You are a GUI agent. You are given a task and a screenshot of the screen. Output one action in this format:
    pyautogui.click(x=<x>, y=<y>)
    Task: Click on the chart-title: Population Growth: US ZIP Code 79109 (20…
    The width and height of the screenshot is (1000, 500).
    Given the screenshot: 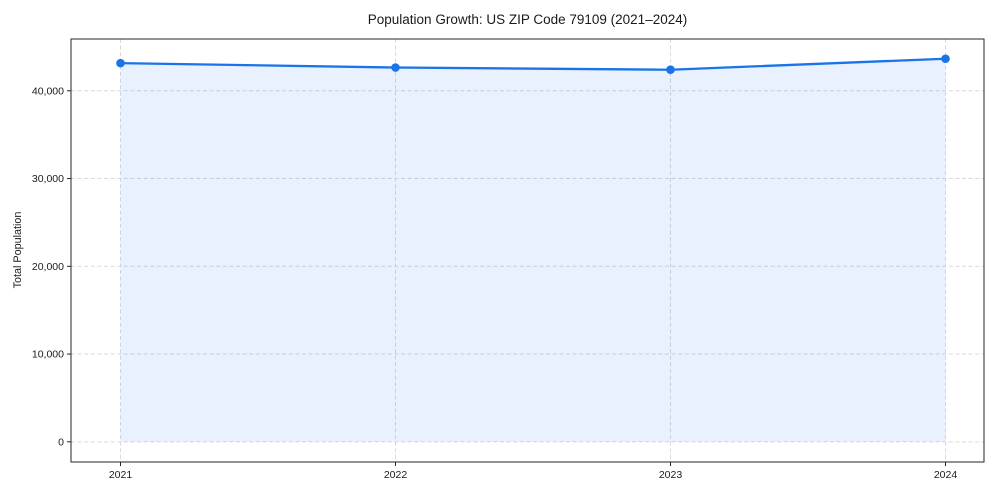 What is the action you would take?
    pyautogui.click(x=527, y=19)
    